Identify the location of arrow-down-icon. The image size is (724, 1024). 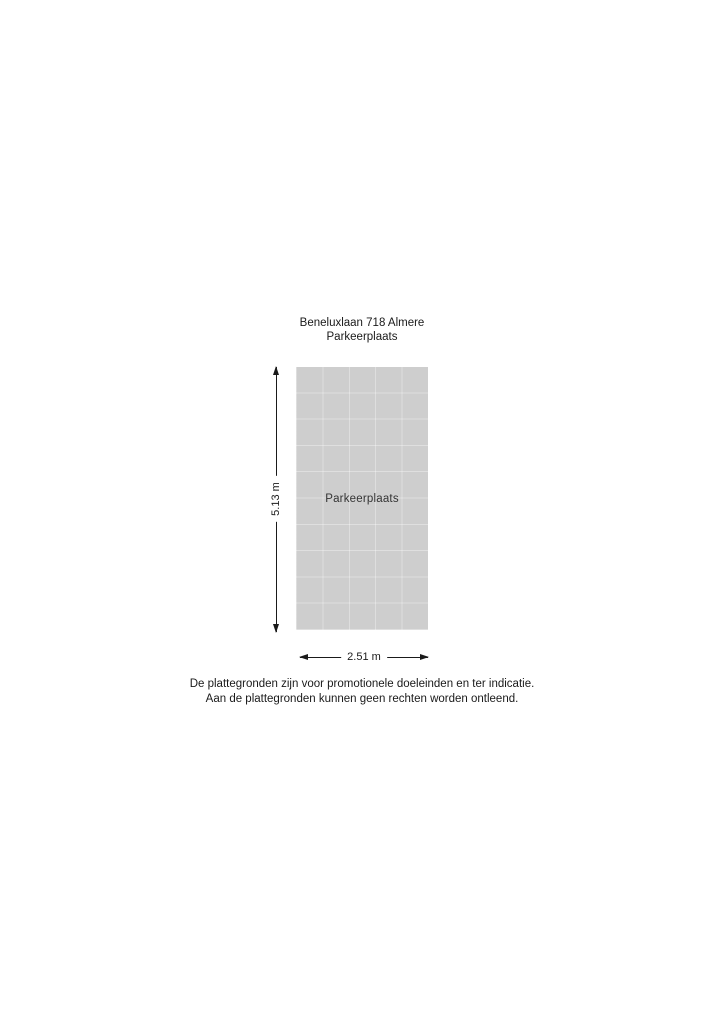
(276, 628).